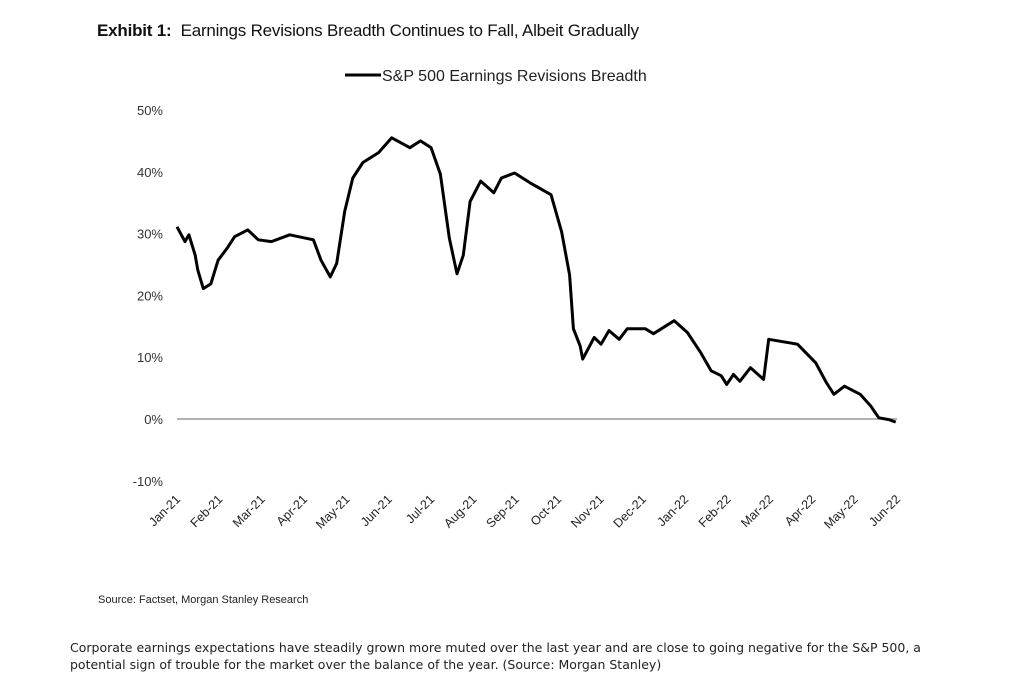 This screenshot has height=687, width=1024. I want to click on legend-label: S&P 500 Earnings Revisions Breadth, so click(514, 76).